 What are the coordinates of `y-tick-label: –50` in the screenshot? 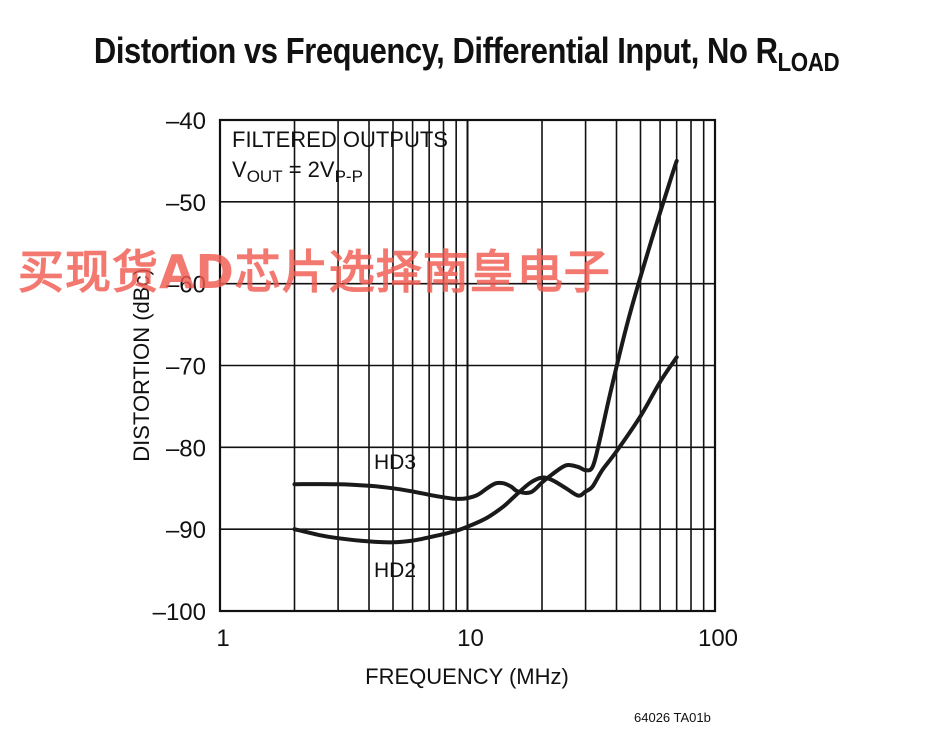 It's located at (186, 203).